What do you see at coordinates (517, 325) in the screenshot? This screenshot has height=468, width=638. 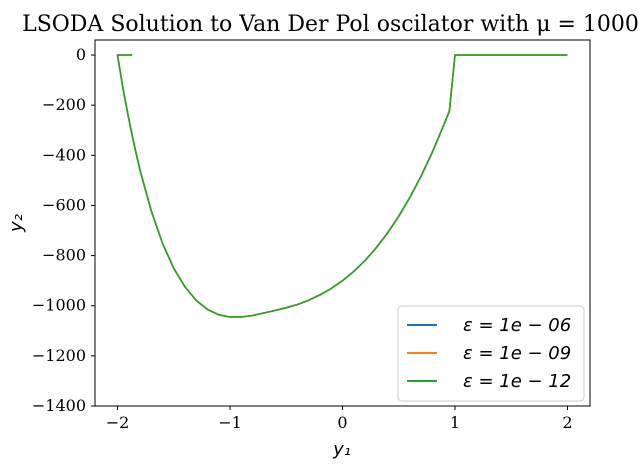 I see `legend-label-1: ε = 1e − 06` at bounding box center [517, 325].